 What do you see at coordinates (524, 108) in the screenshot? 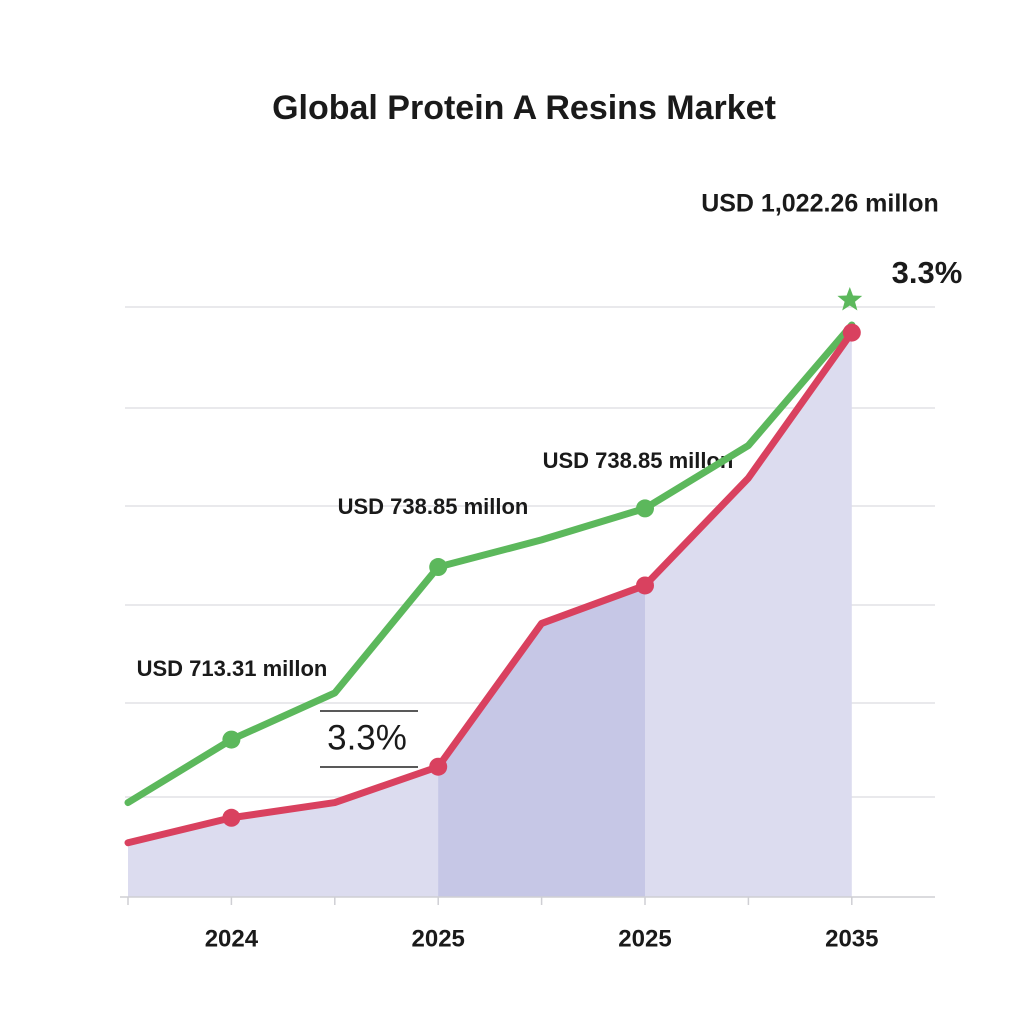
I see `chart-title: Global Protein A Resins Market` at bounding box center [524, 108].